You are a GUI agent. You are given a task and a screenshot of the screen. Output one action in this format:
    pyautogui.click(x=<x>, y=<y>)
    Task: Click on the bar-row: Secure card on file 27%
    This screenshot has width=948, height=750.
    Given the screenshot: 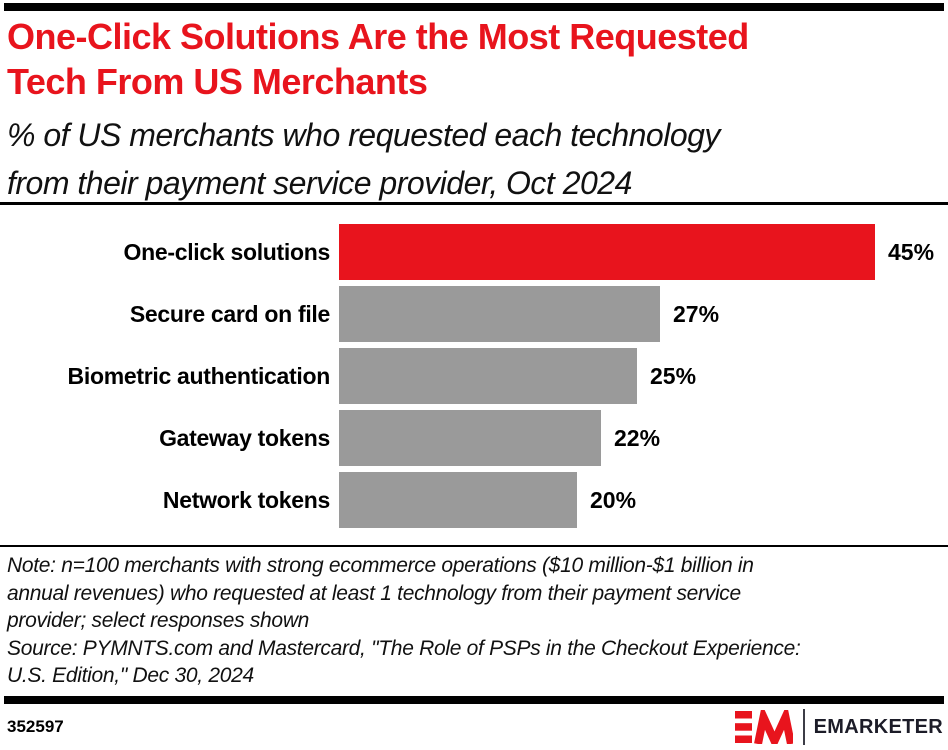 What is the action you would take?
    pyautogui.click(x=474, y=314)
    